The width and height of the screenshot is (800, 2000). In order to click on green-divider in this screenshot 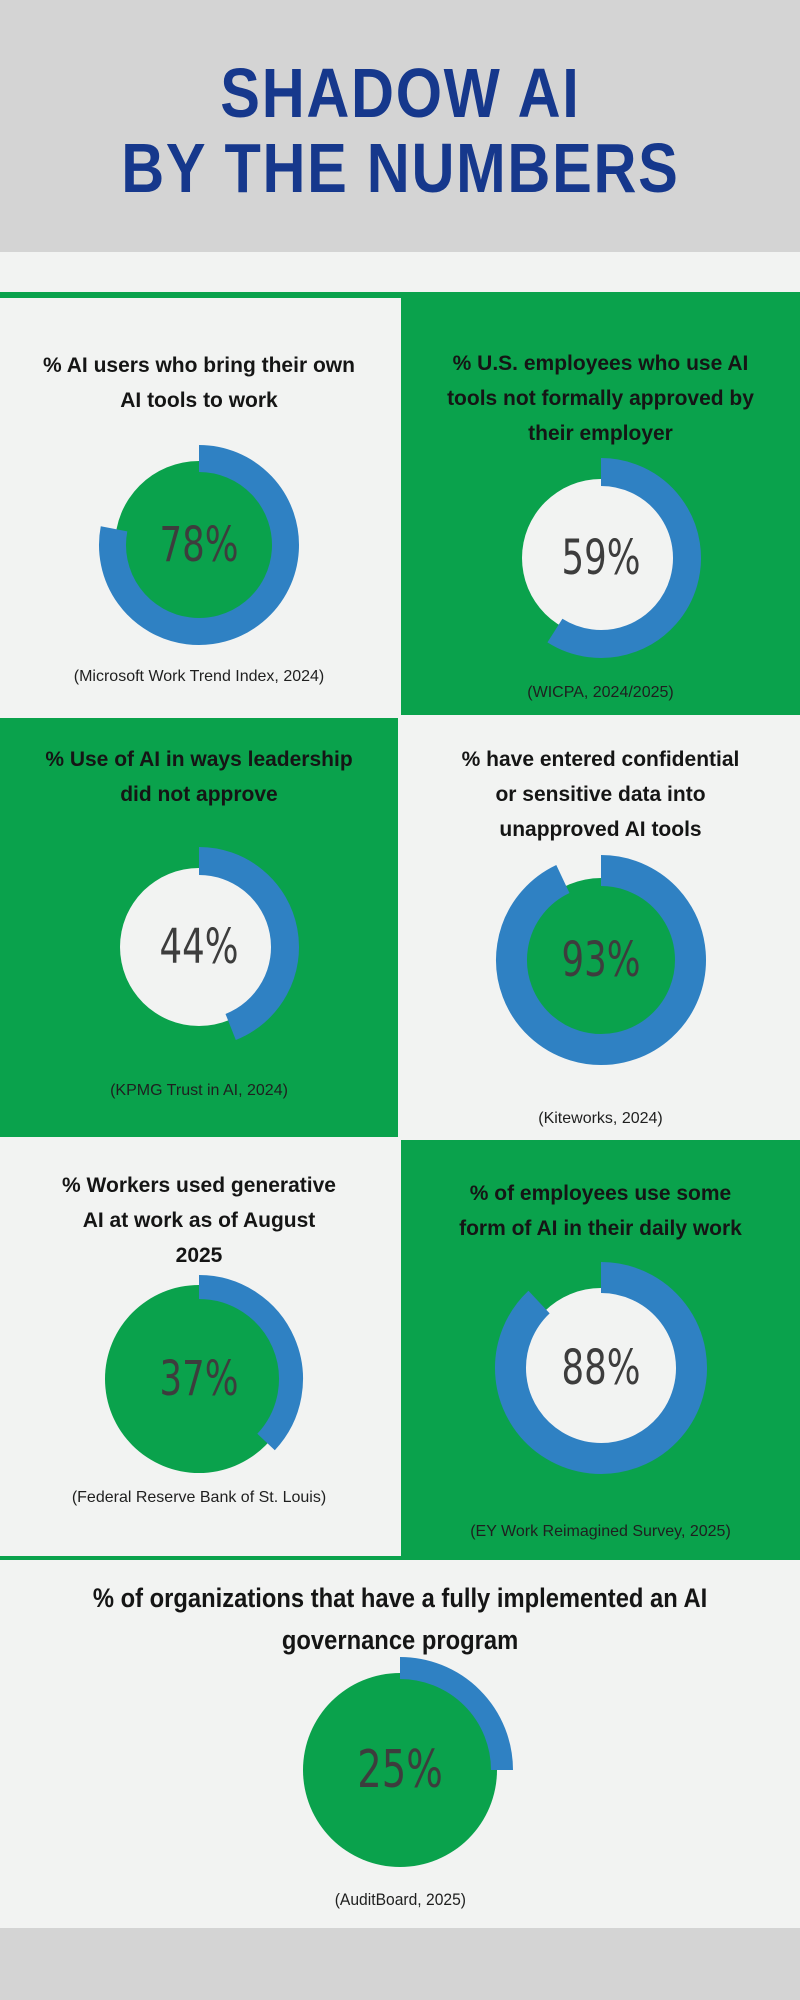, I will do `click(400, 295)`.